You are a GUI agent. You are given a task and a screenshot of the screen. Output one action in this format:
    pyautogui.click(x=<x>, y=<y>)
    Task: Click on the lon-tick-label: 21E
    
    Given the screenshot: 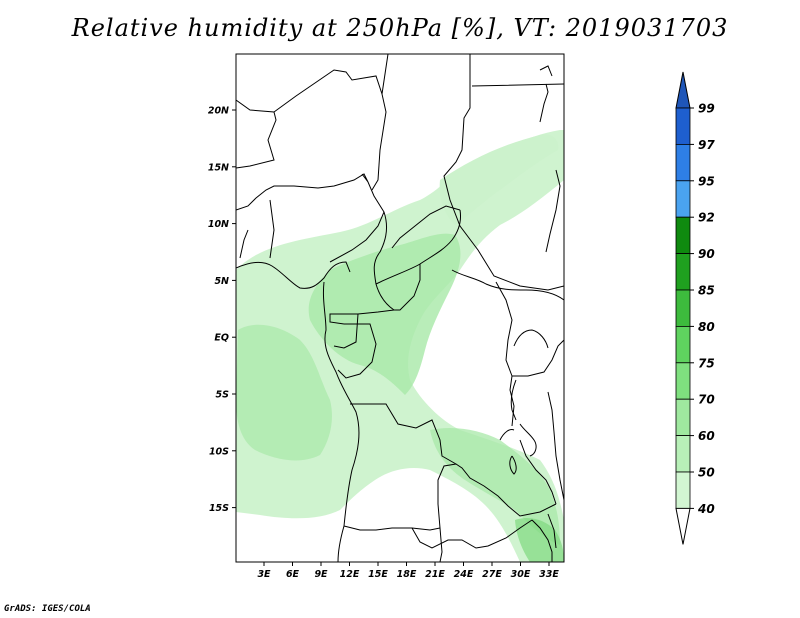 What is the action you would take?
    pyautogui.click(x=435, y=574)
    